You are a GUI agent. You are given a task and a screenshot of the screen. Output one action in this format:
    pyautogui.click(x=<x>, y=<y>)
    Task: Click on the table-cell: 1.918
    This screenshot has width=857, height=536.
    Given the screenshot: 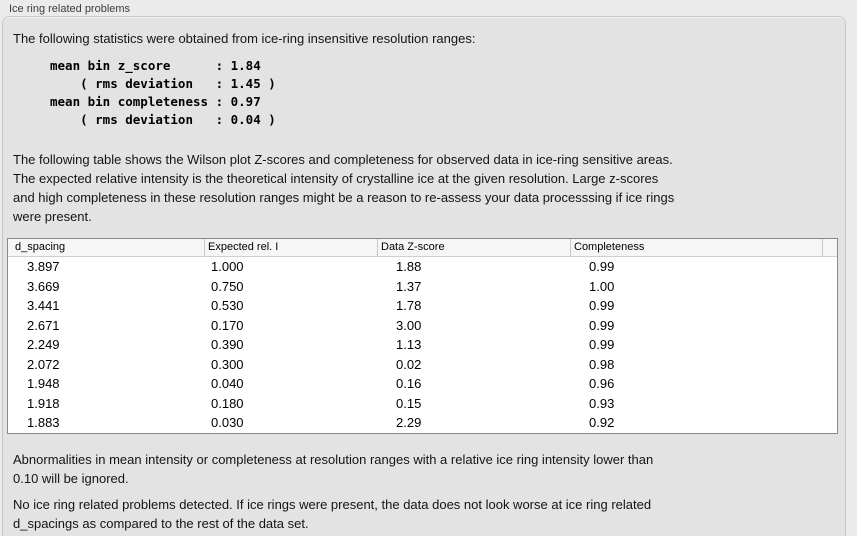 What is the action you would take?
    pyautogui.click(x=43, y=403)
    